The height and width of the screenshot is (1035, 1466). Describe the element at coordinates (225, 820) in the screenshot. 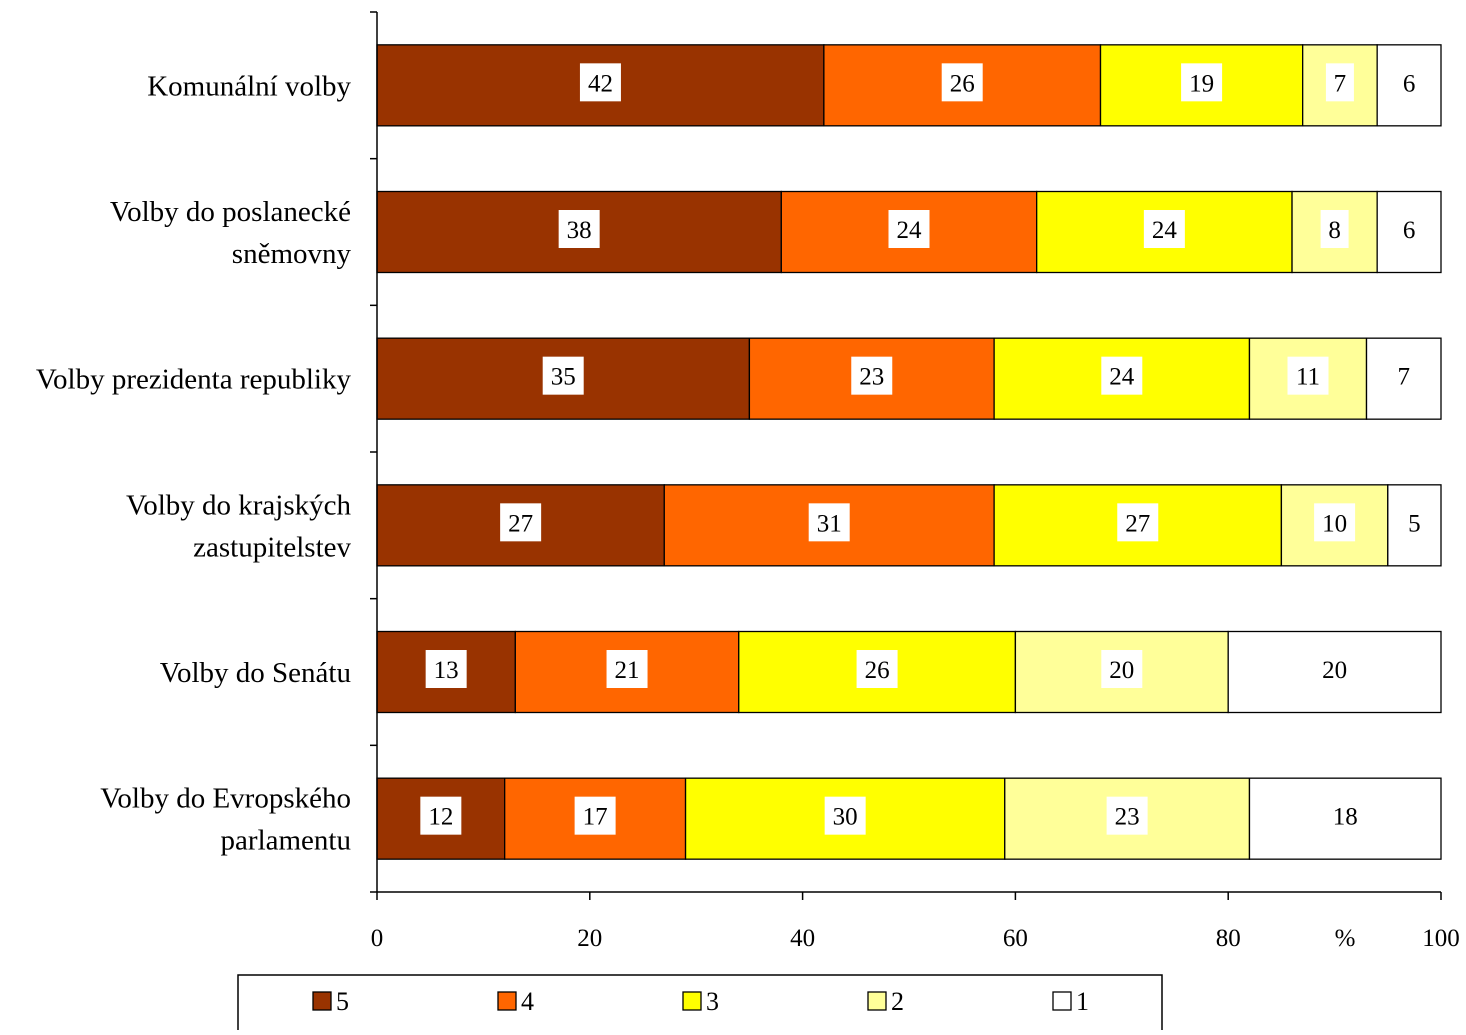

I see `category-label-volby-do-evropskeho-parlamentu: Volby do Evropského parlamentu` at that location.